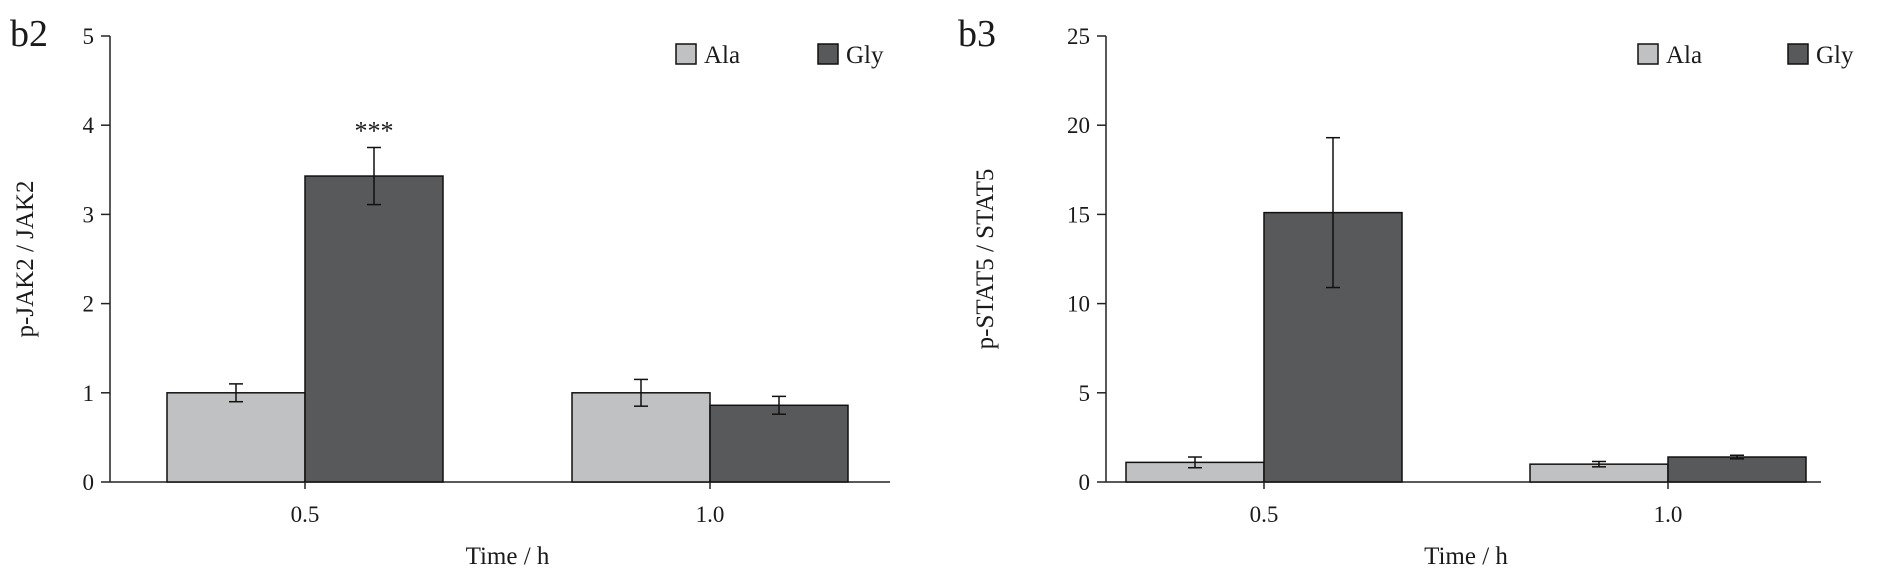 This screenshot has width=1892, height=582. Describe the element at coordinates (89, 393) in the screenshot. I see `y-tick-label: 1` at that location.